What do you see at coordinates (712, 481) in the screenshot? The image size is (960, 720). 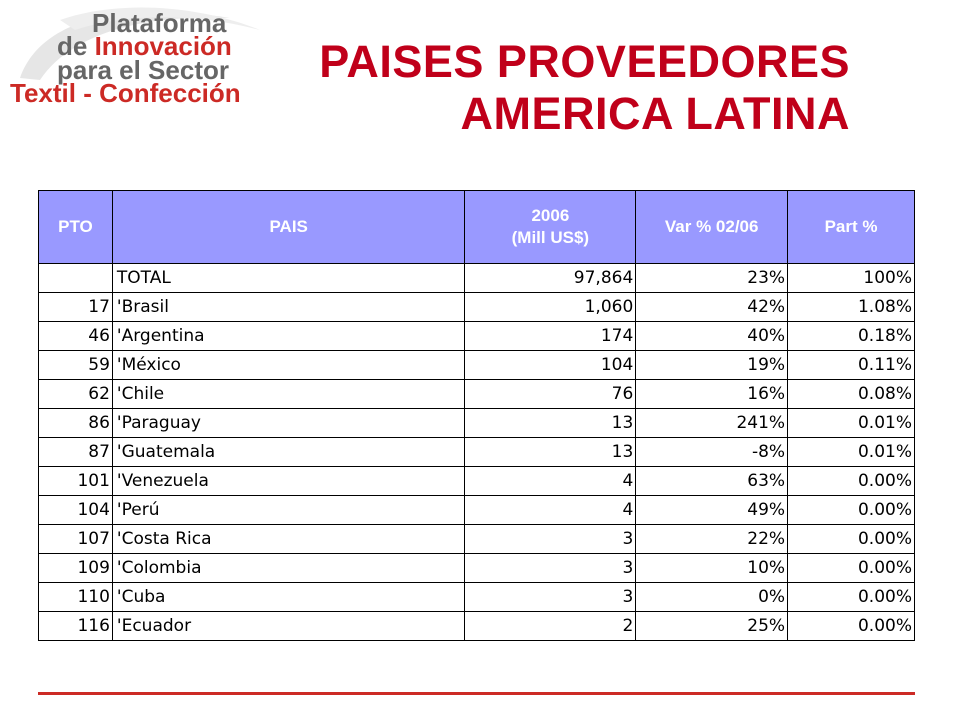 I see `cell-var: 63%` at bounding box center [712, 481].